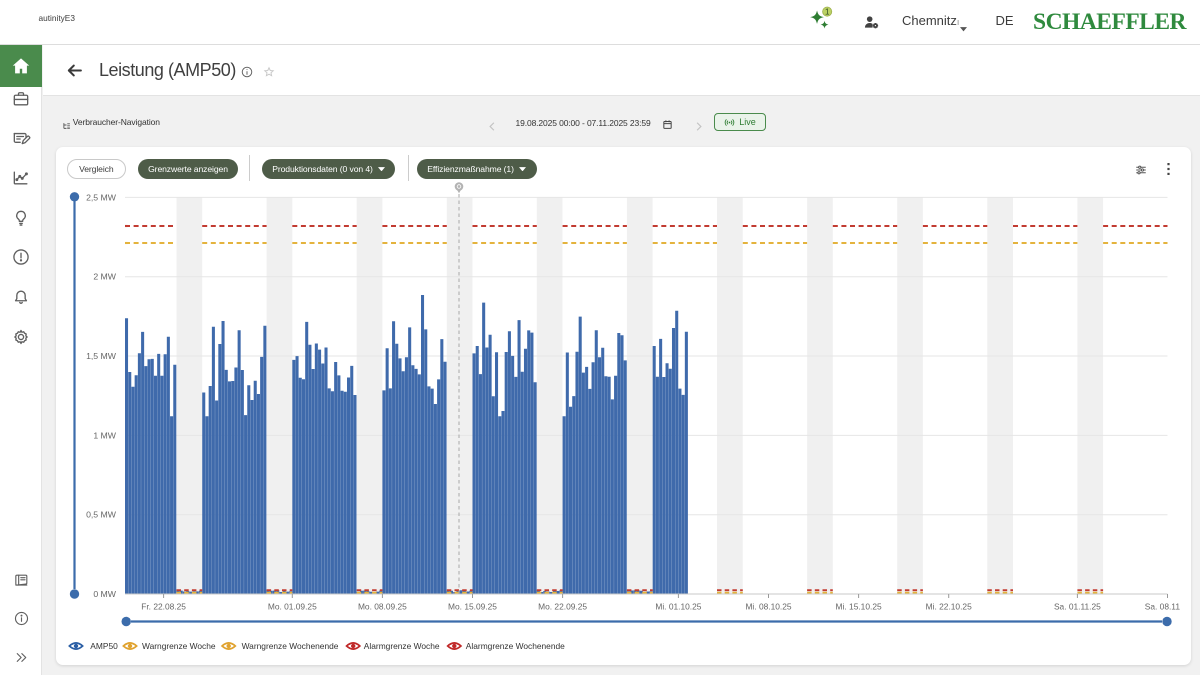  Describe the element at coordinates (1077, 607) in the screenshot. I see `svg-text: Sa. 01.11.25` at that location.